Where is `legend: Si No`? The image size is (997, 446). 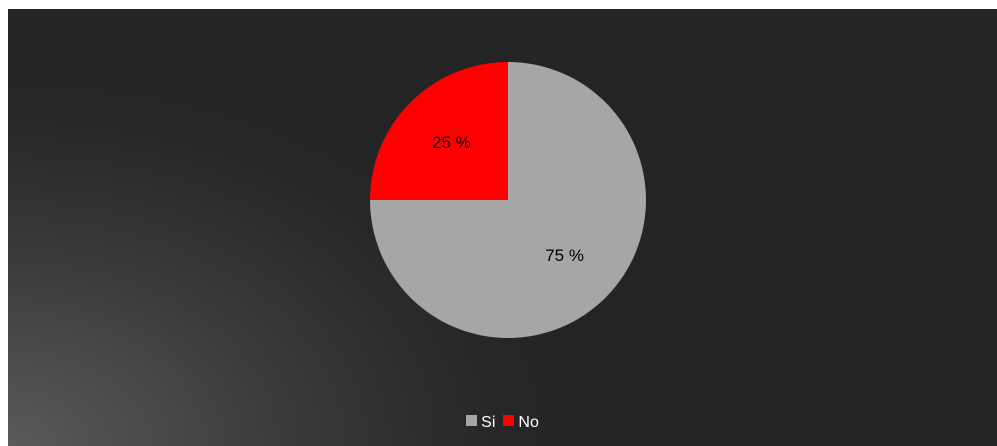
legend: Si No is located at coordinates (502, 423).